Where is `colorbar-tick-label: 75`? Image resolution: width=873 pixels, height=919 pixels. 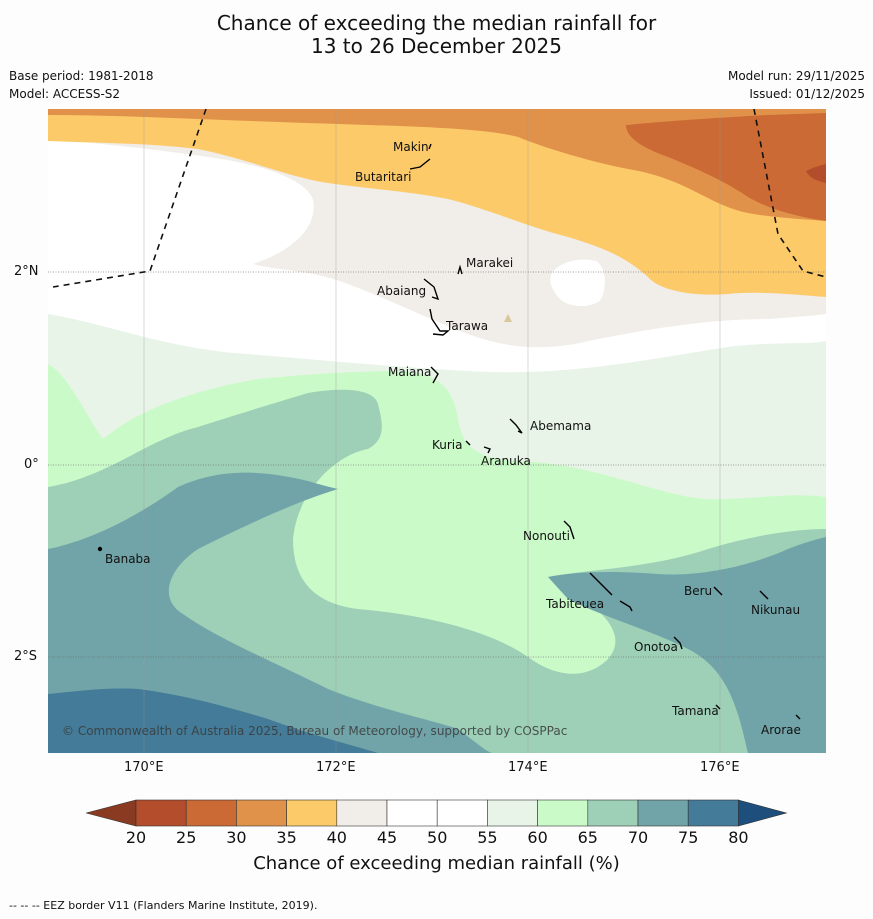
colorbar-tick-label: 75 is located at coordinates (688, 837).